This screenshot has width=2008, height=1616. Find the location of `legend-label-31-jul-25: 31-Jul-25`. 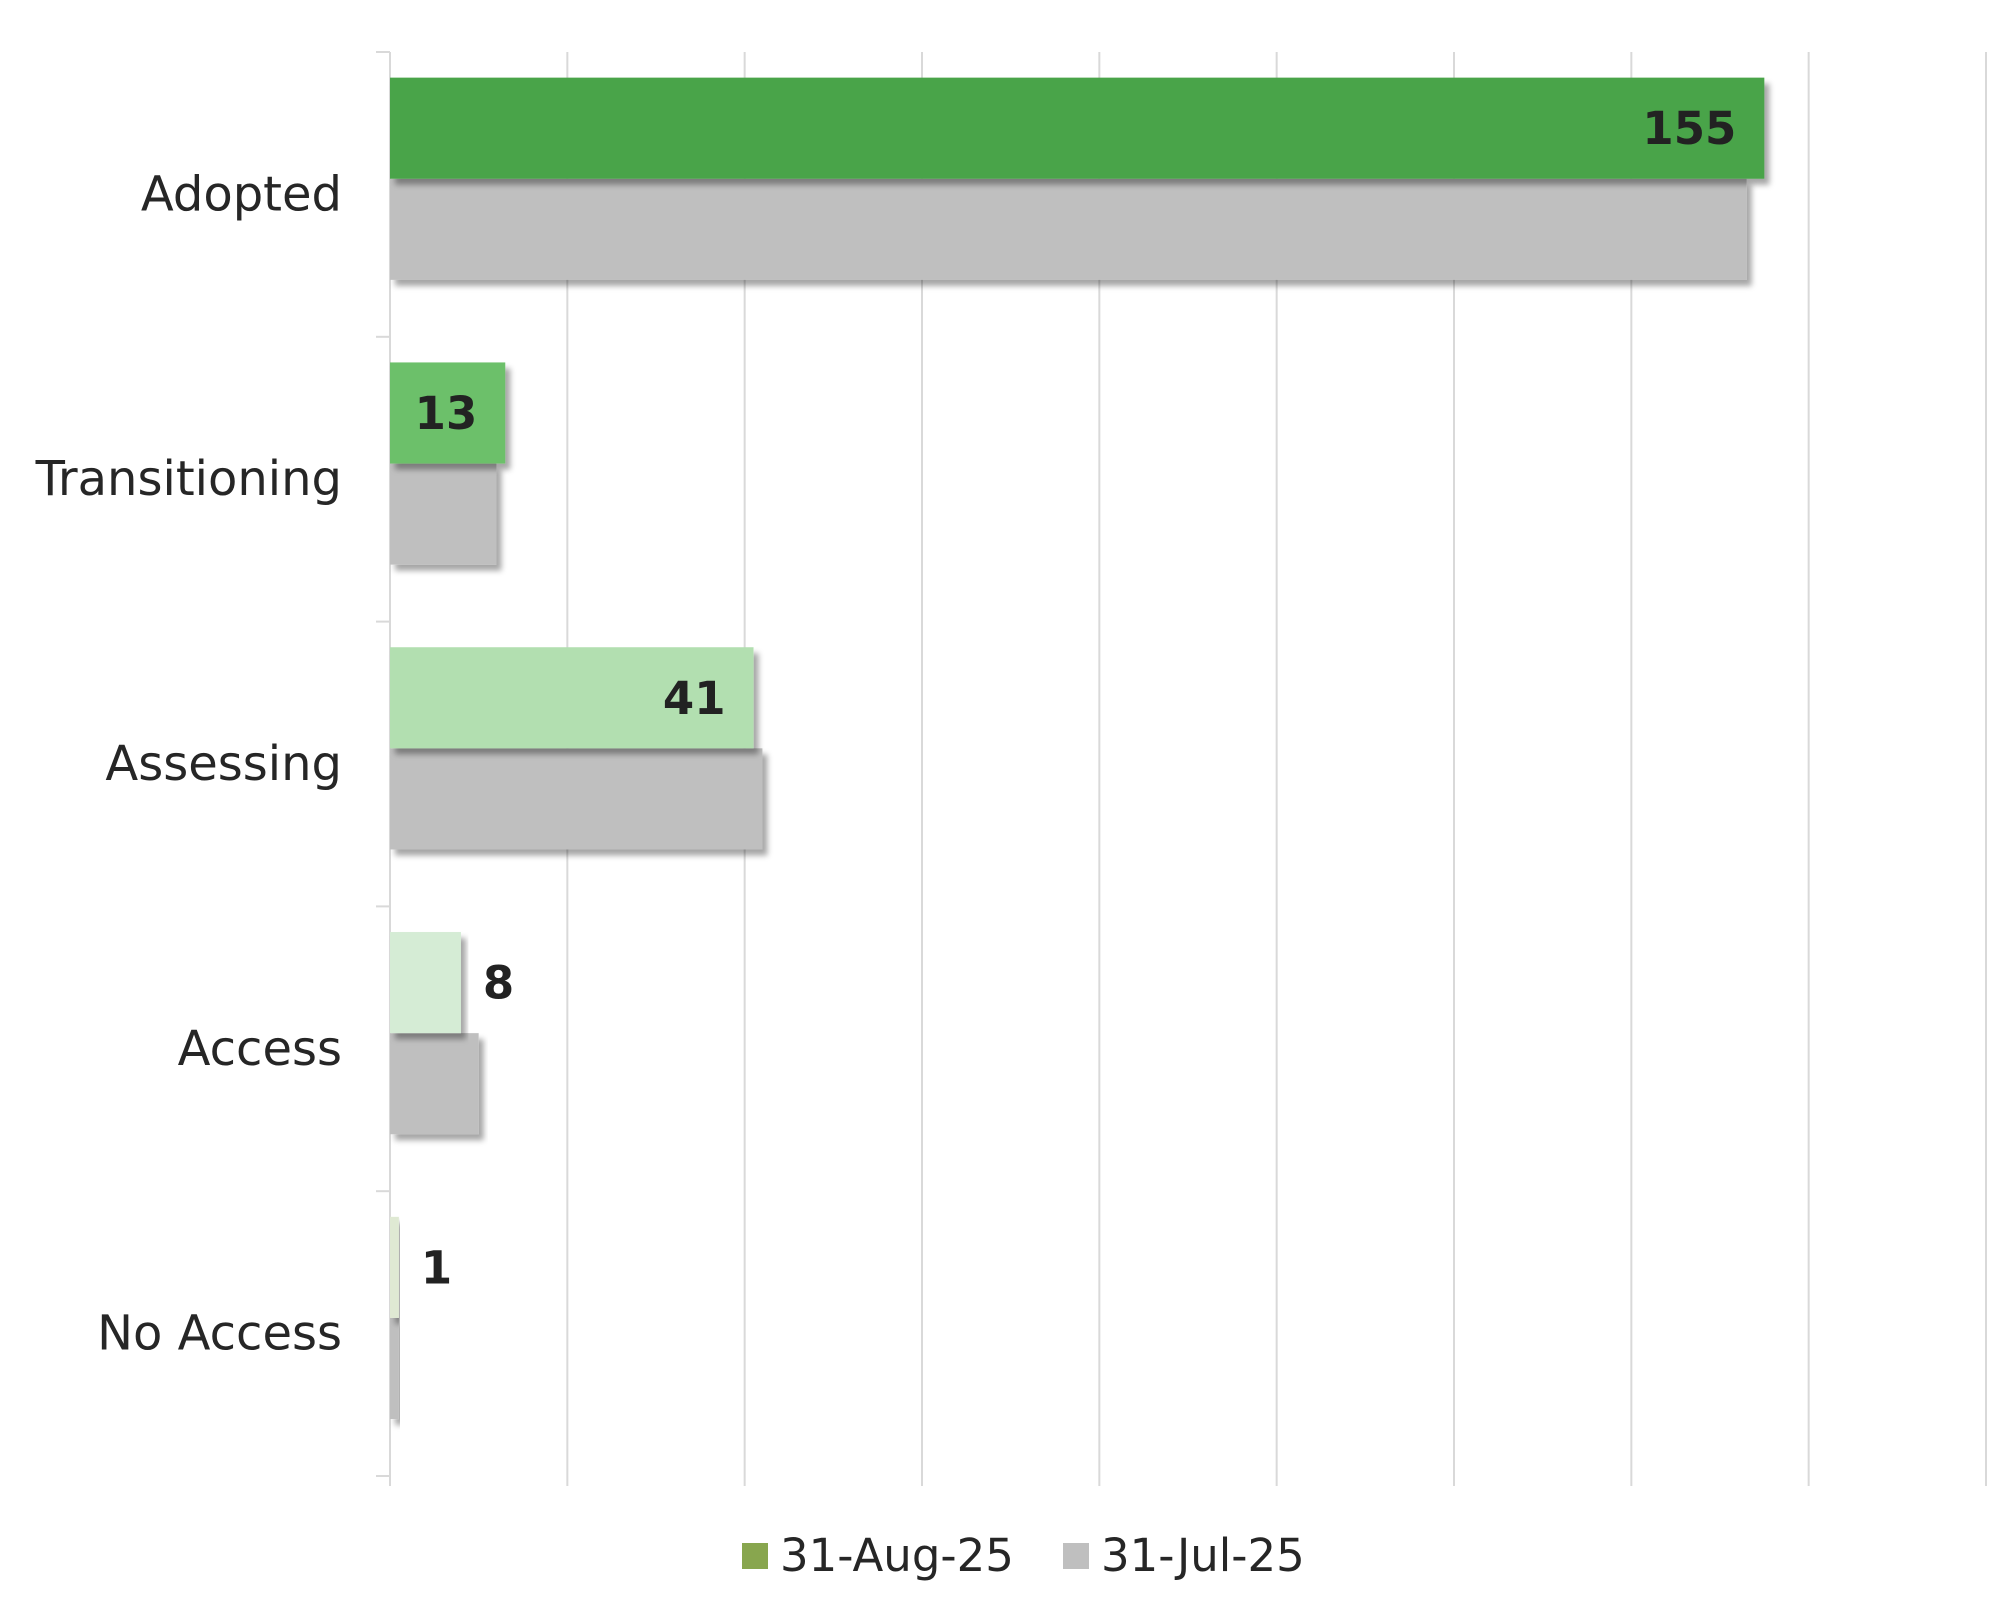

legend-label-31-jul-25: 31-Jul-25 is located at coordinates (1203, 1555).